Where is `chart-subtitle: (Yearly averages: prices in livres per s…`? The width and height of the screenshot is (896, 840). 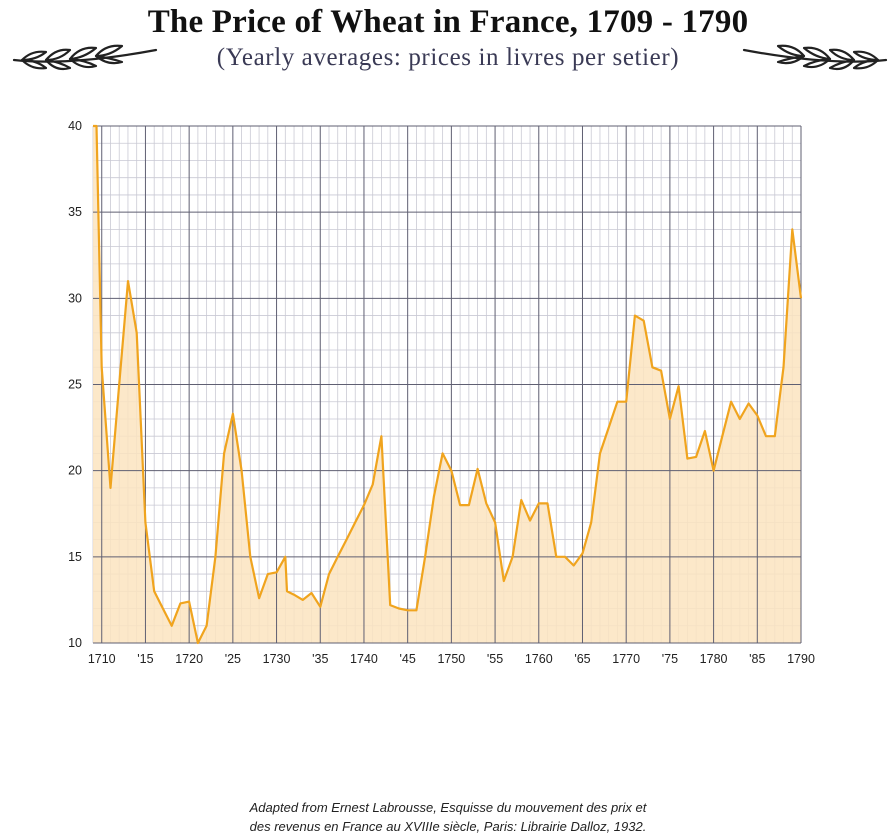 chart-subtitle: (Yearly averages: prices in livres per s… is located at coordinates (448, 57).